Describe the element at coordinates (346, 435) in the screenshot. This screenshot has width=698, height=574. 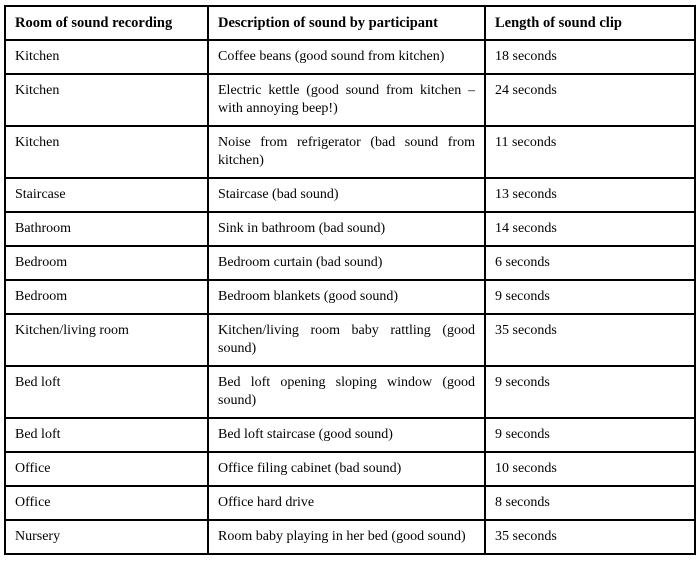
I see `description-cell: Bed loft staircase (good sound)` at that location.